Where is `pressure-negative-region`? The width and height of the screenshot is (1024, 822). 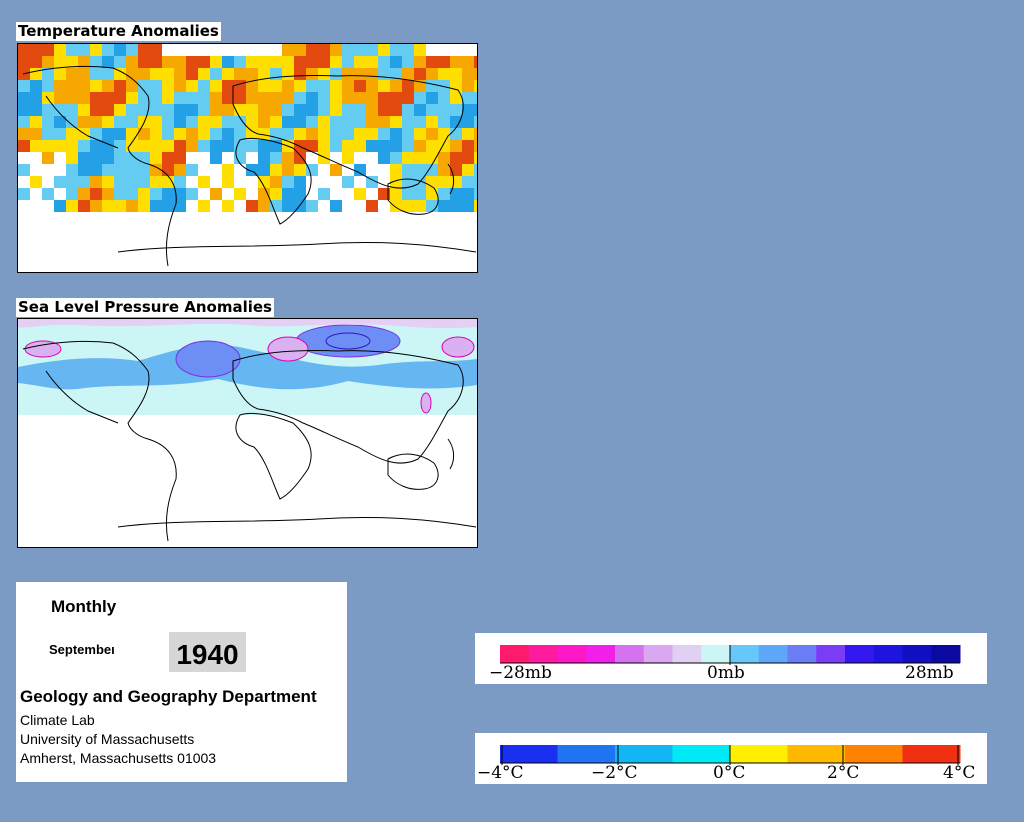 pressure-negative-region is located at coordinates (247, 367).